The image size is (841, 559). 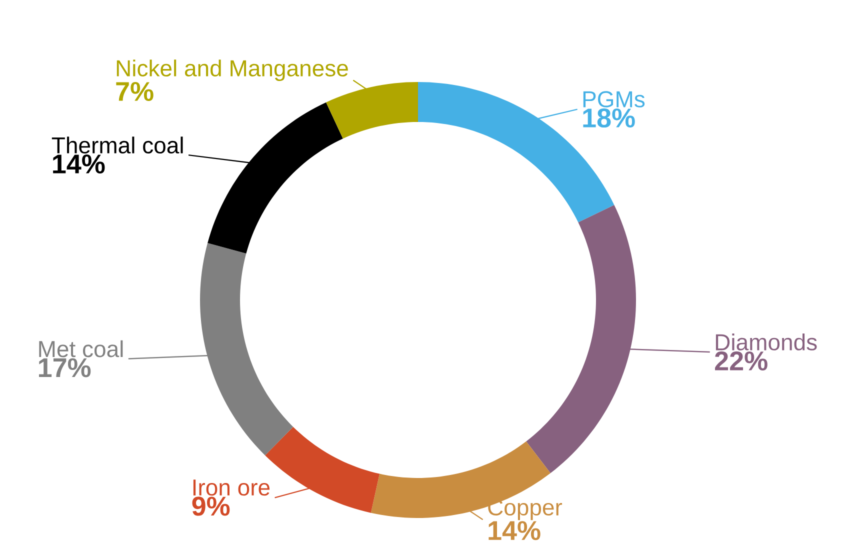 I want to click on data-label: 22%, so click(x=741, y=360).